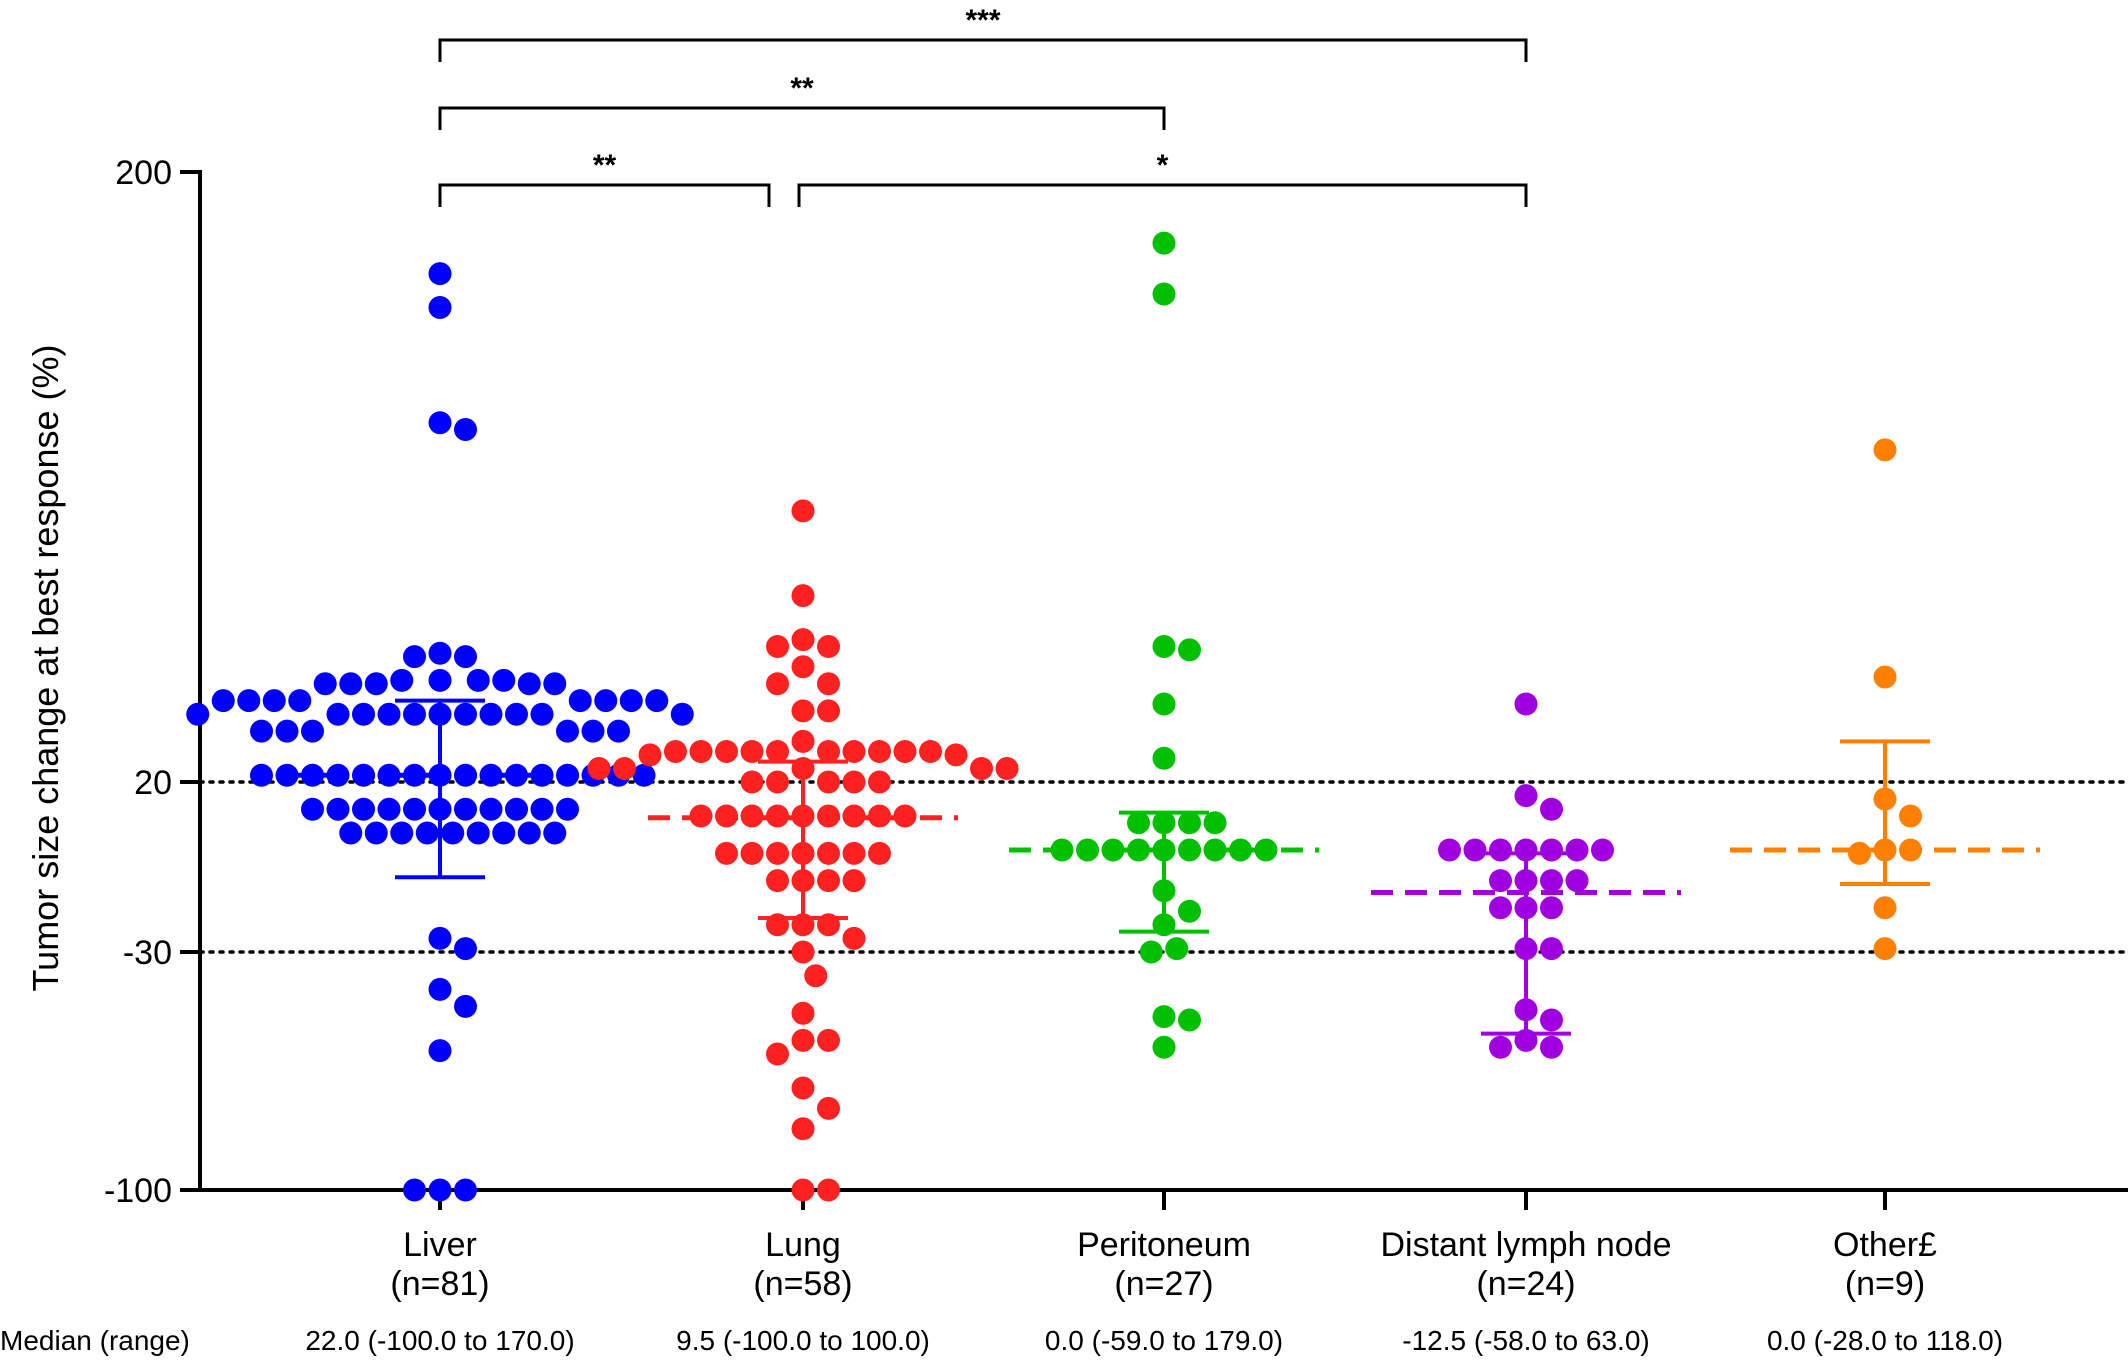  I want to click on median-range-label: 0.0 (-59.0 to 179.0), so click(1164, 1340).